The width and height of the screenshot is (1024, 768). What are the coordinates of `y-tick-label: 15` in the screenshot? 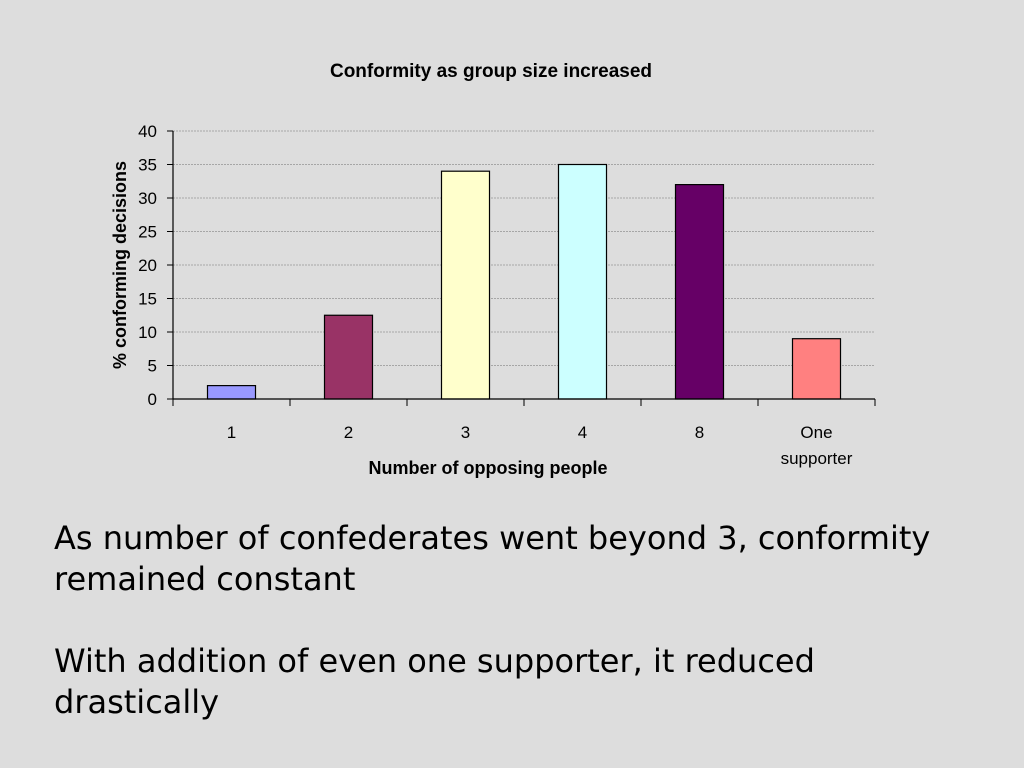 It's located at (147, 299).